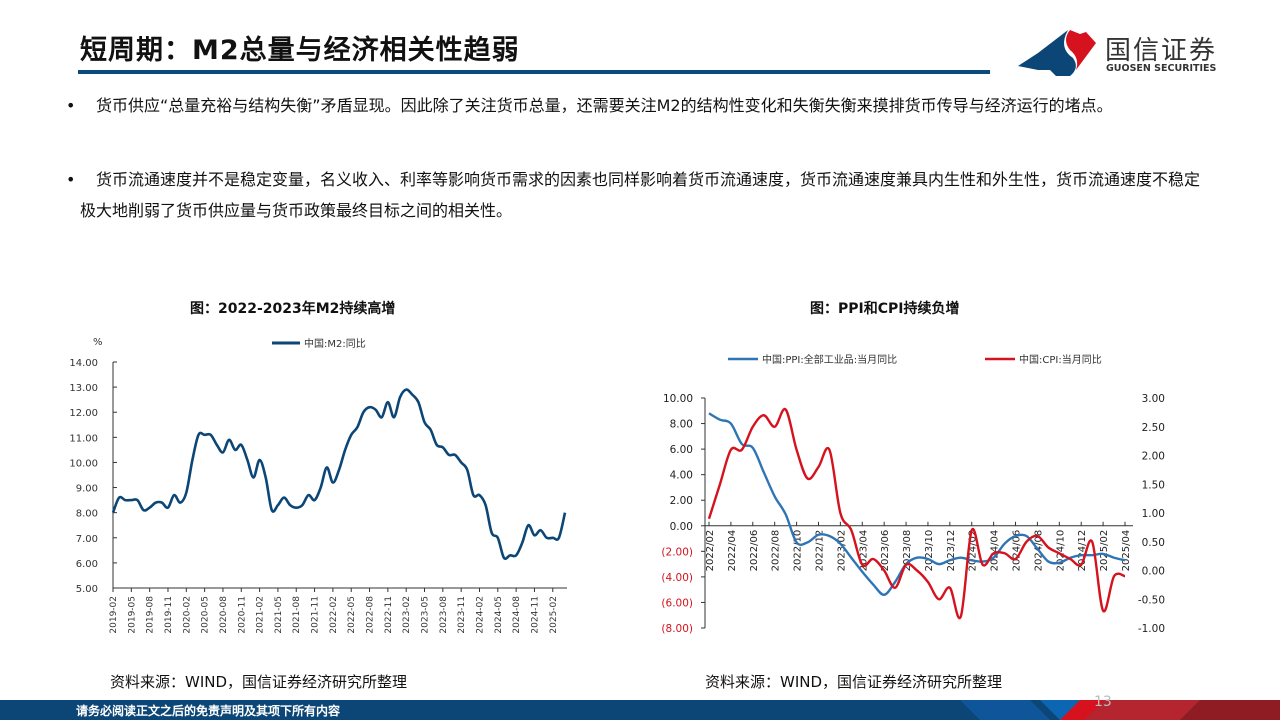  What do you see at coordinates (681, 476) in the screenshot?
I see `y-tick-label: 4.00` at bounding box center [681, 476].